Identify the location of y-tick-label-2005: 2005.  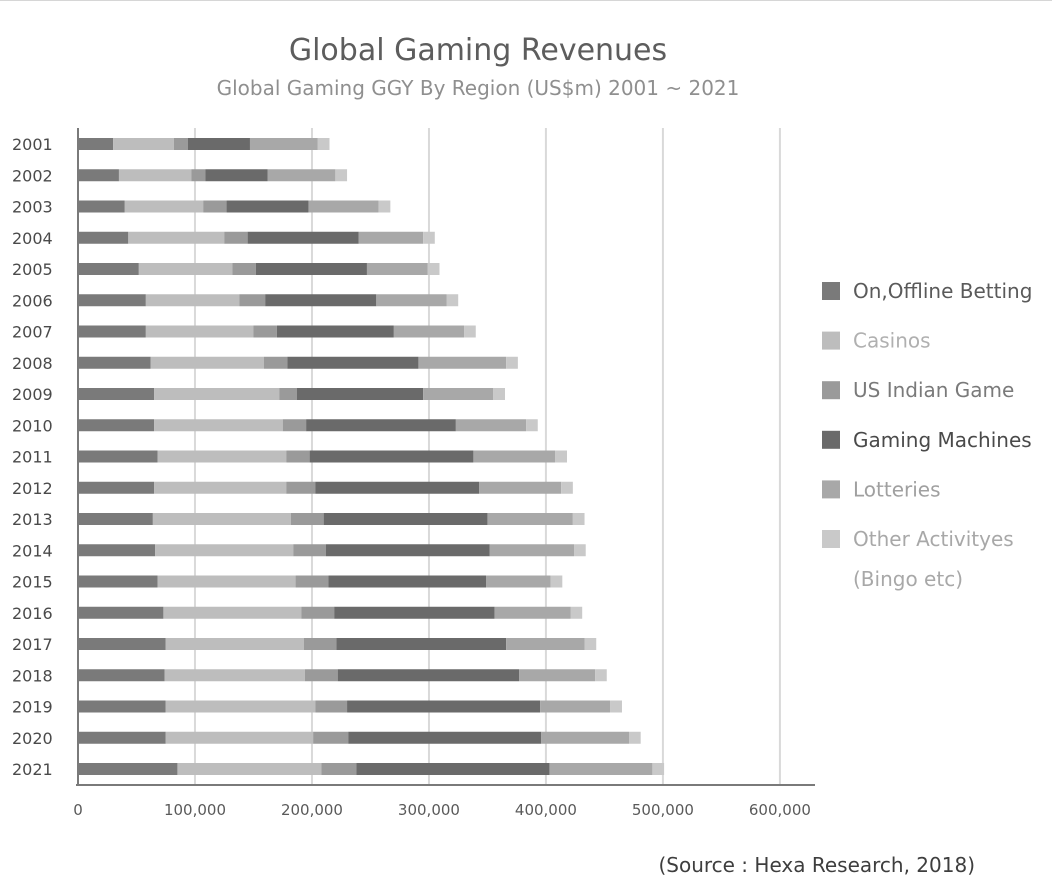
(32, 269).